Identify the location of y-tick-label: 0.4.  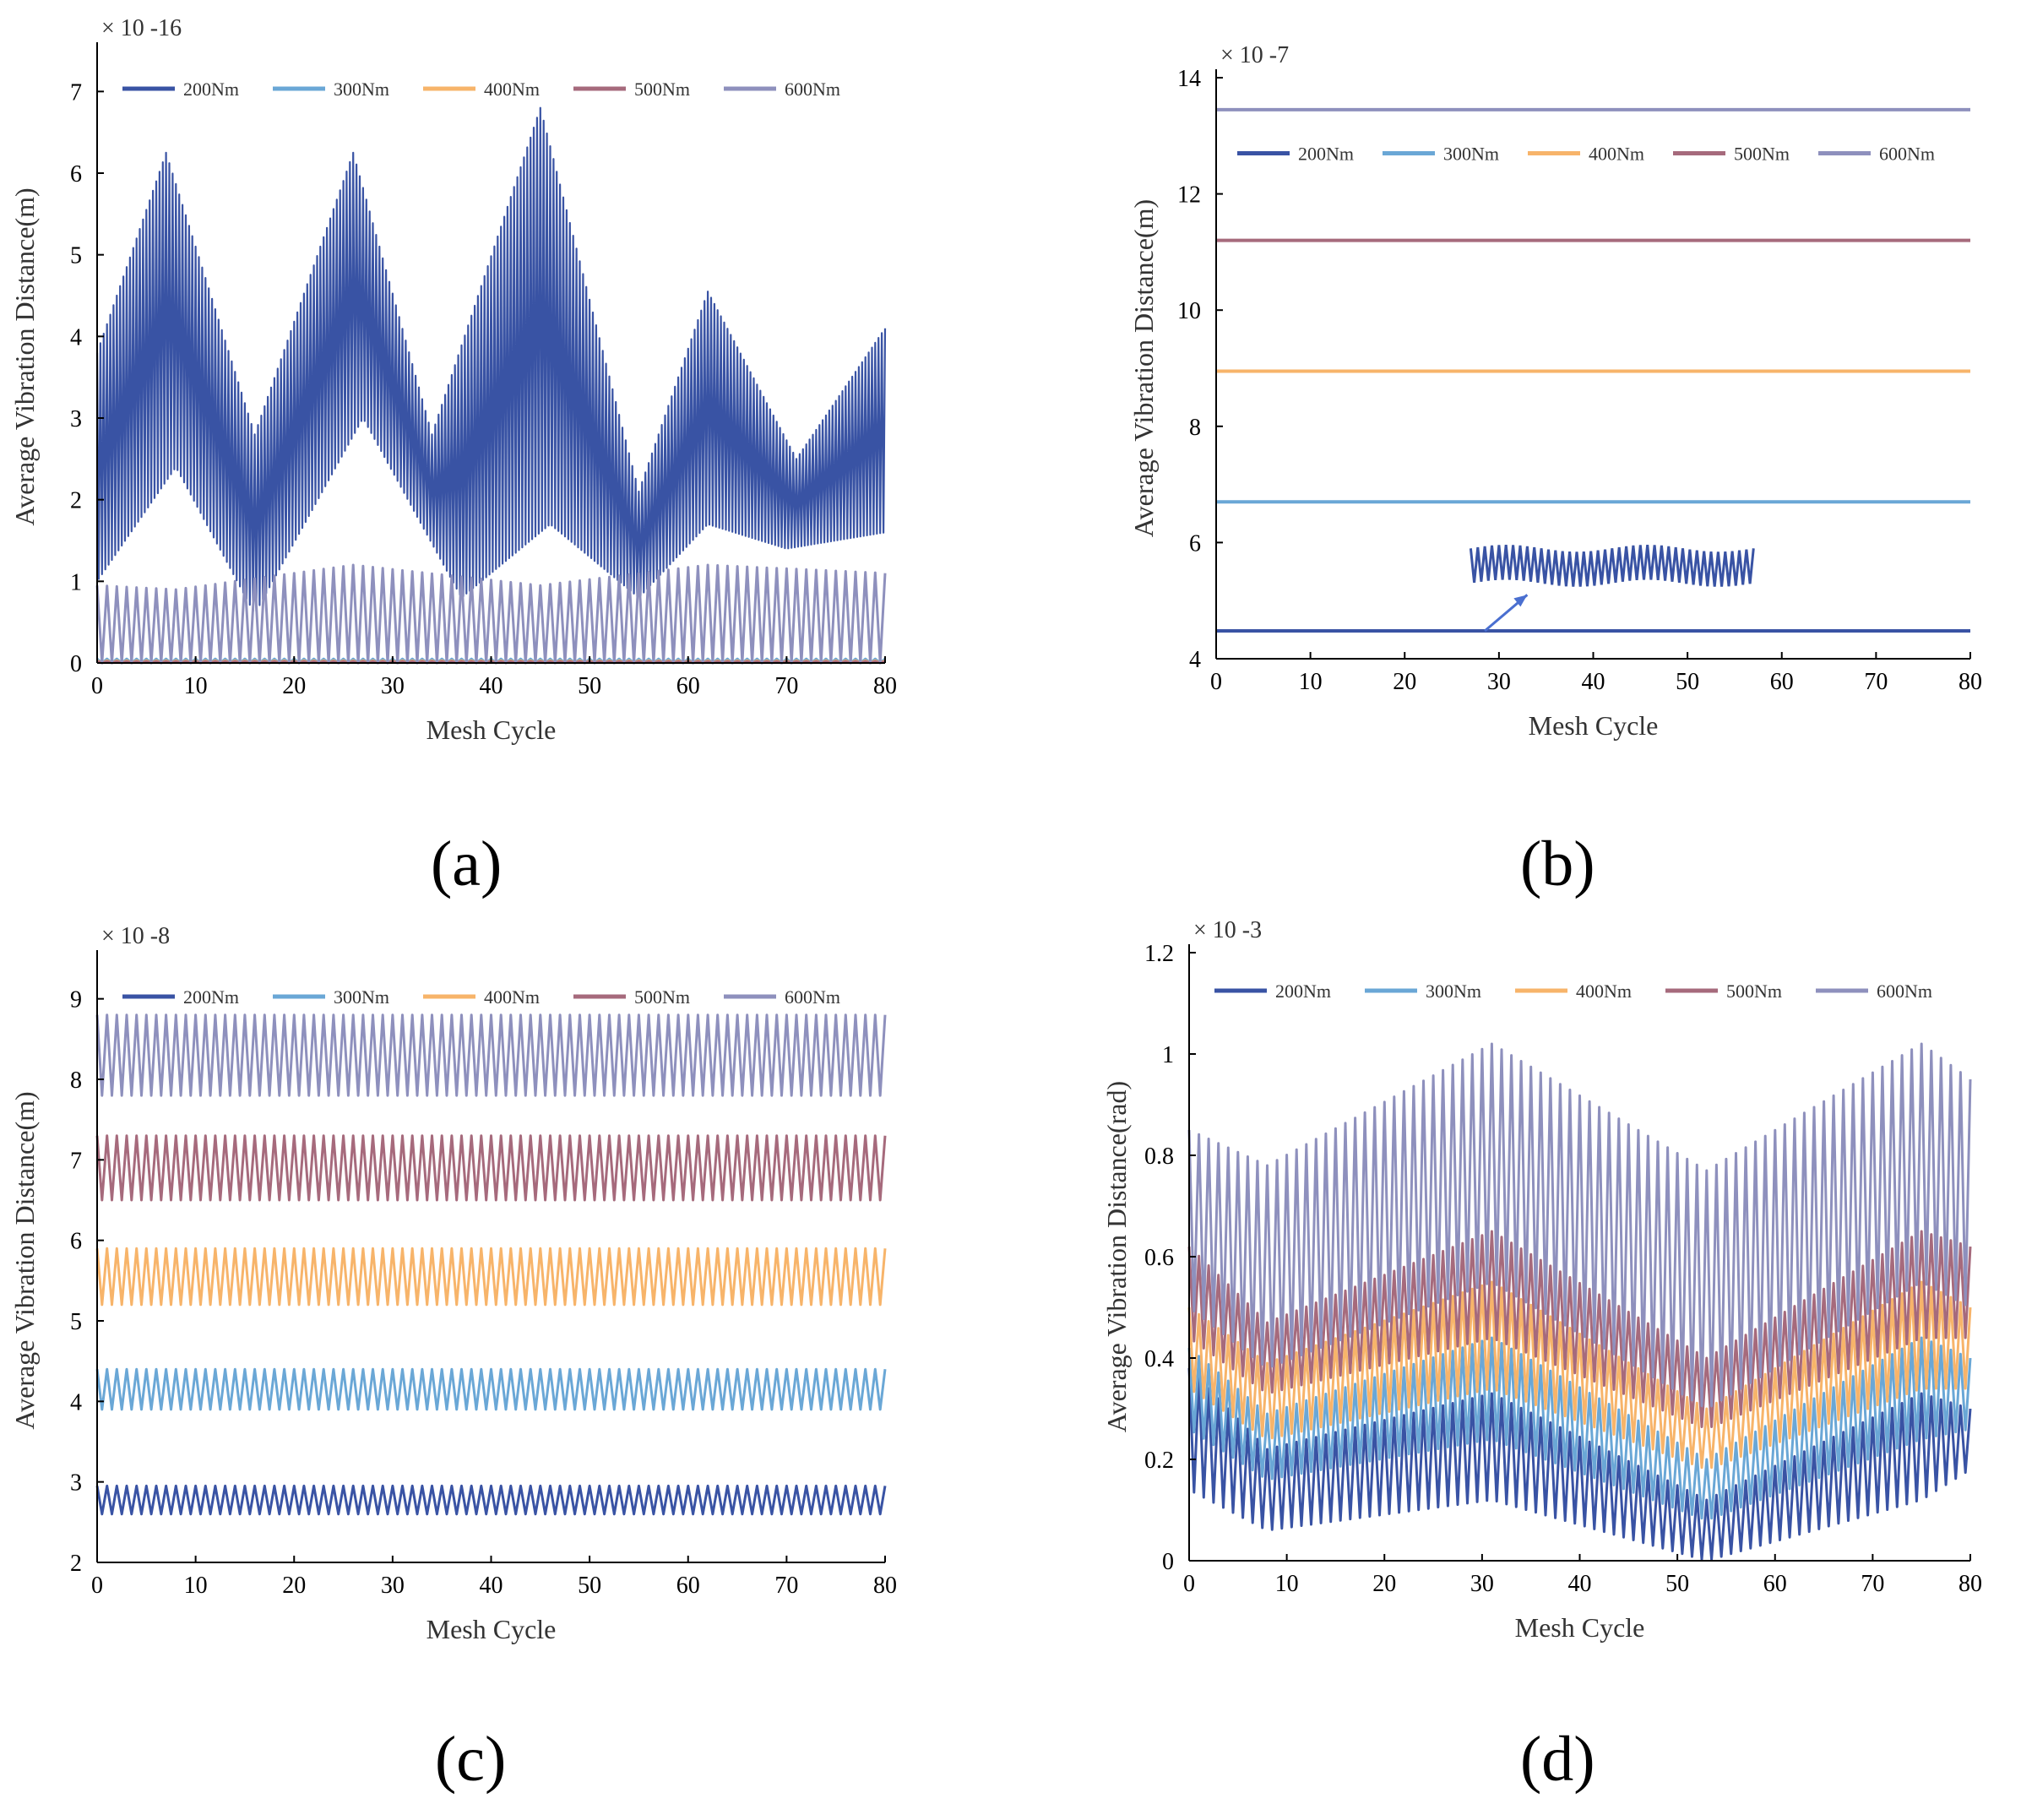
(1159, 1359).